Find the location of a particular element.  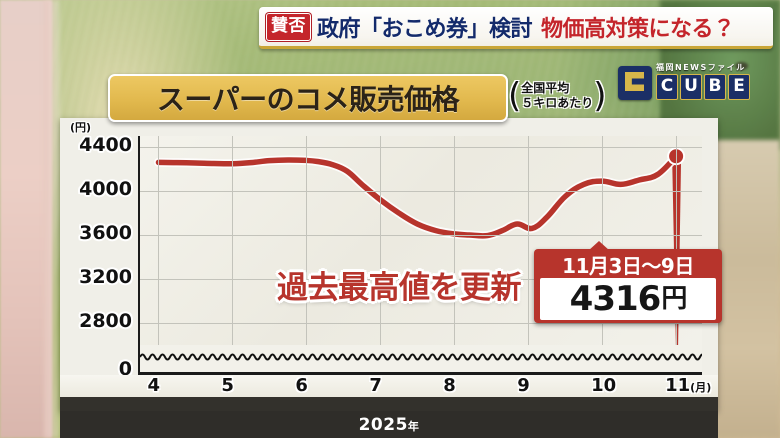

paren-close: ) is located at coordinates (600, 95).